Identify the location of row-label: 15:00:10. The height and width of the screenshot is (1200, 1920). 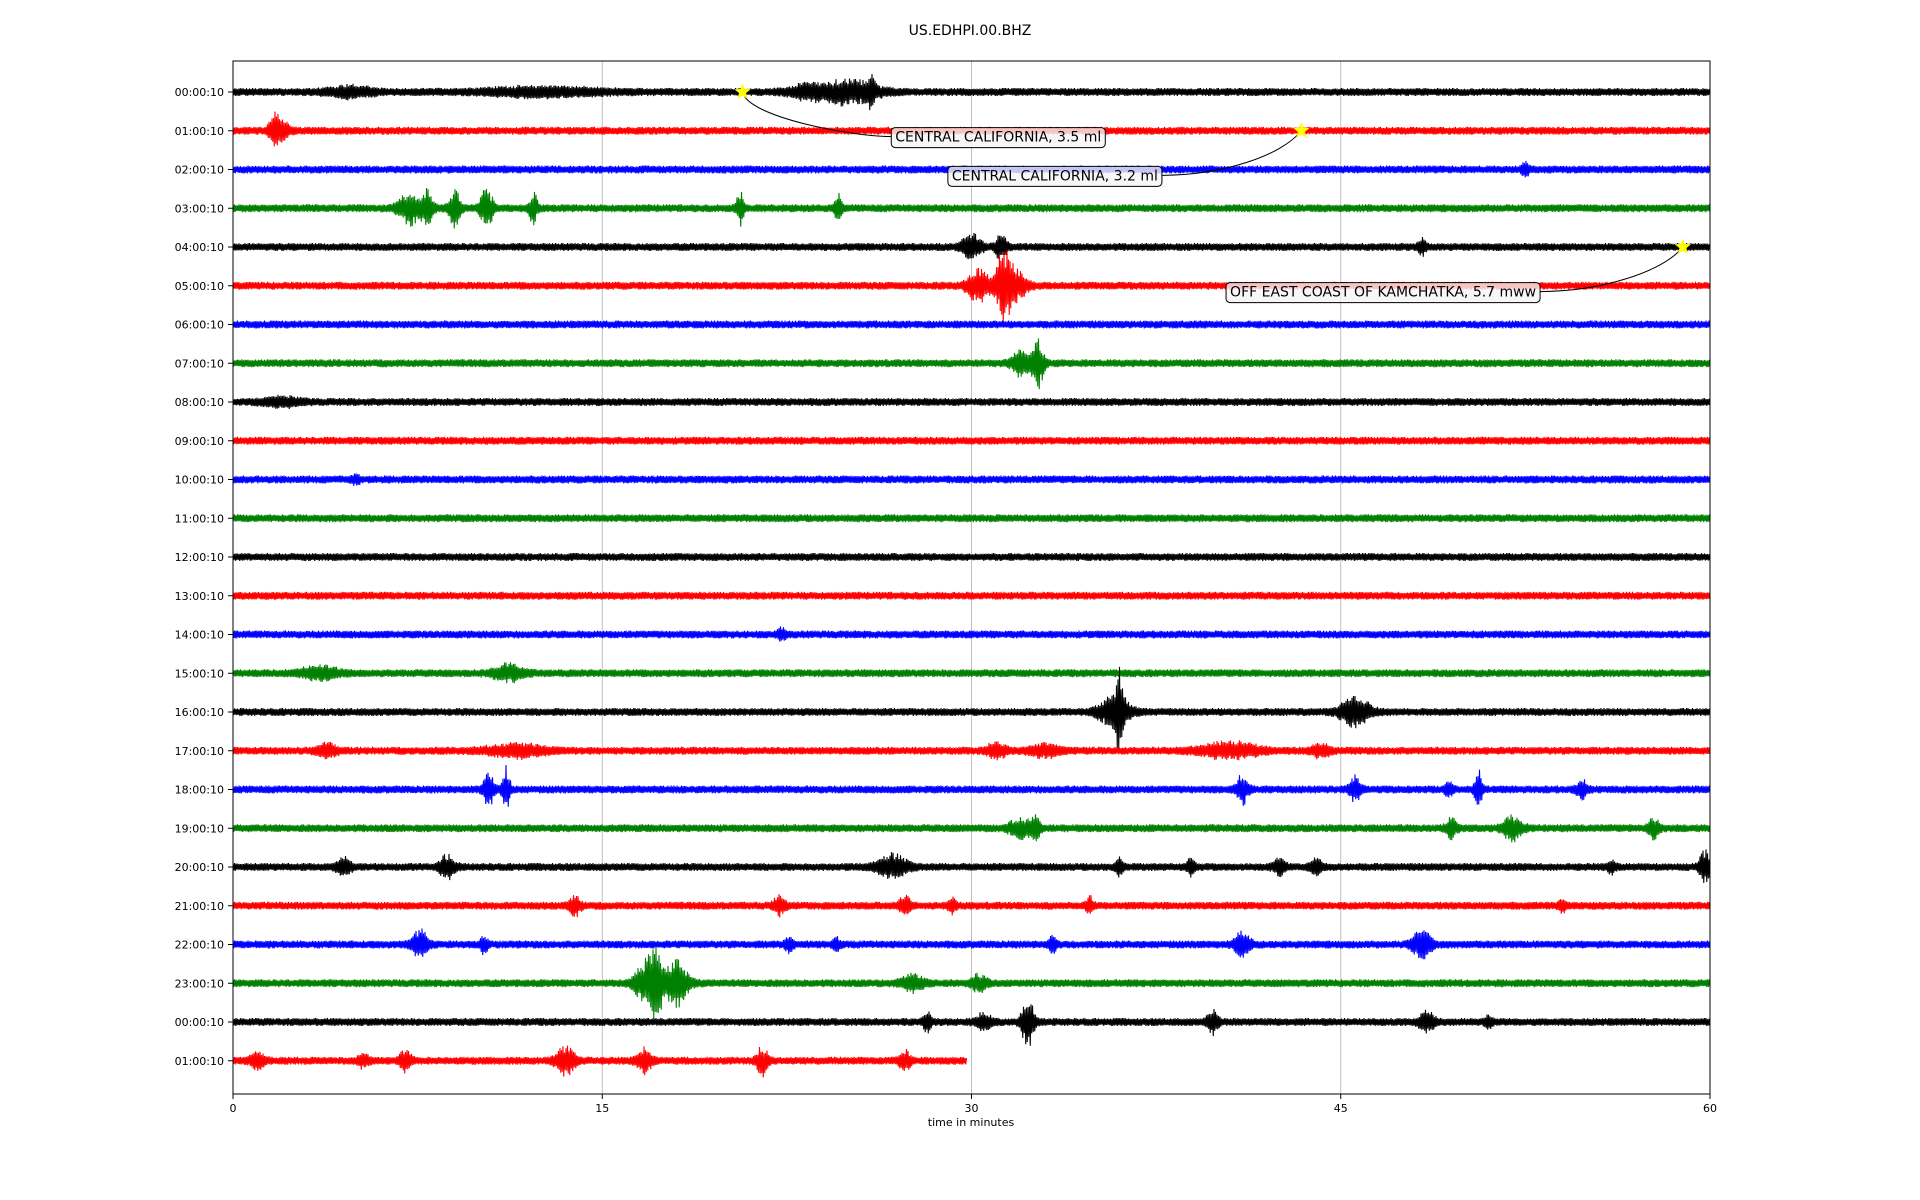
(199, 673).